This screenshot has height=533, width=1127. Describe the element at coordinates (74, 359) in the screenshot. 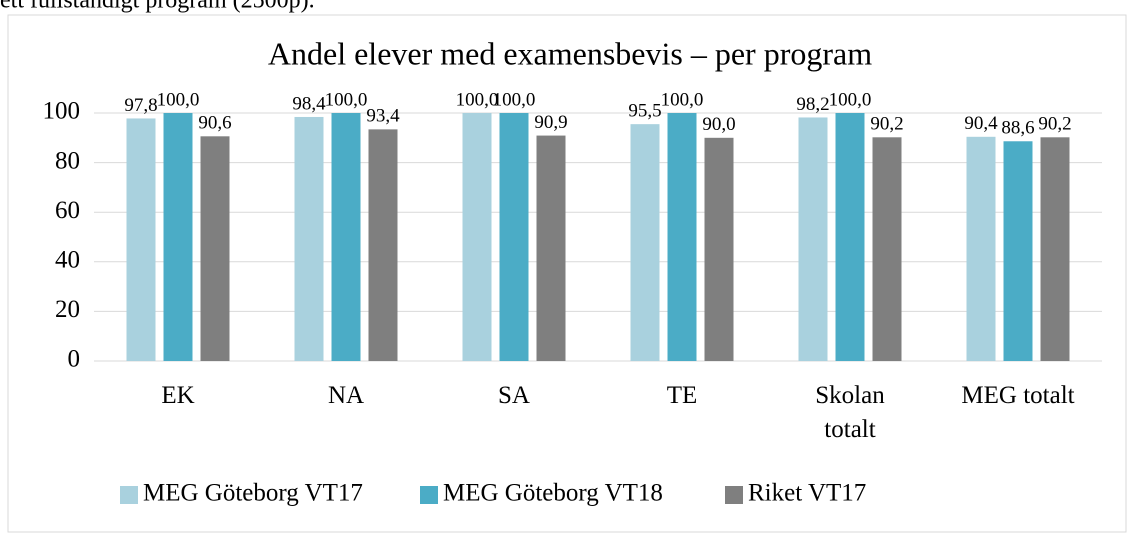

I see `y-tick-label: 0` at that location.